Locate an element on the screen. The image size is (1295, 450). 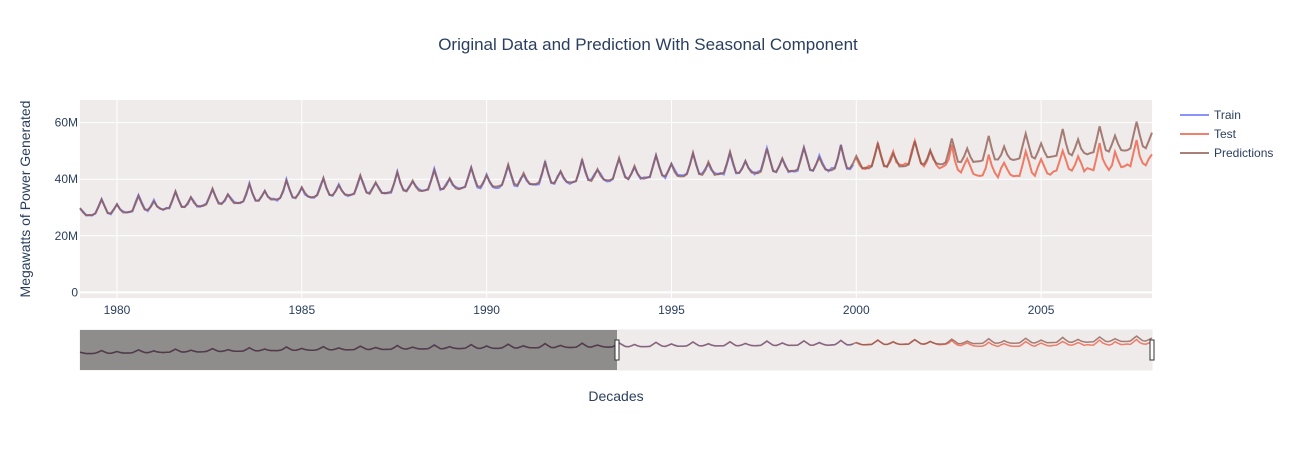
x-axis-label: Decades is located at coordinates (615, 396).